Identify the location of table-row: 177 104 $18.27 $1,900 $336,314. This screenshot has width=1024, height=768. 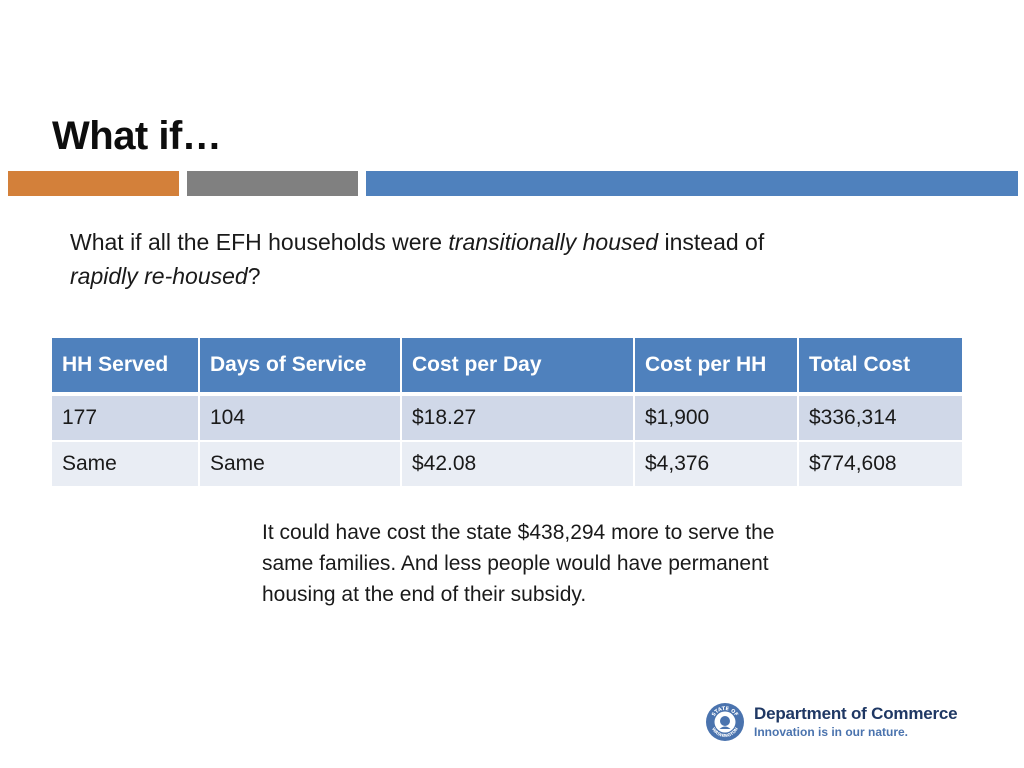
(507, 418).